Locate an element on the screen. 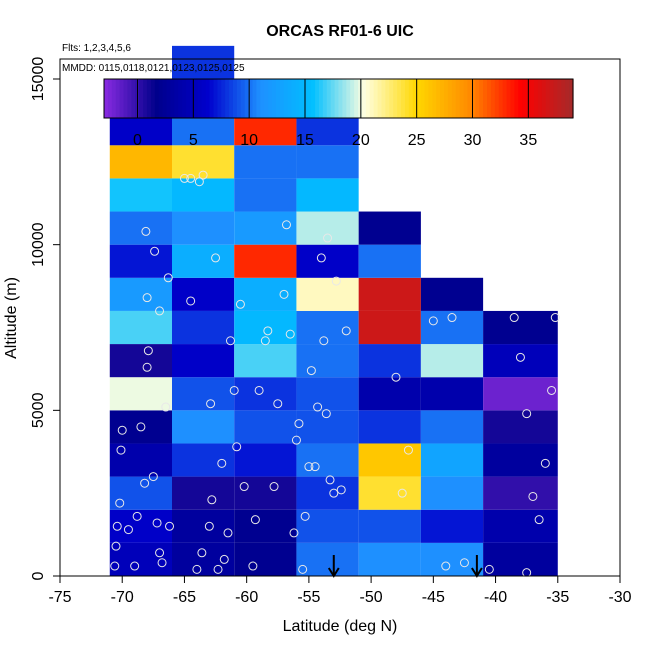 The image size is (650, 650). colorbar-tick-label: 25 is located at coordinates (417, 140).